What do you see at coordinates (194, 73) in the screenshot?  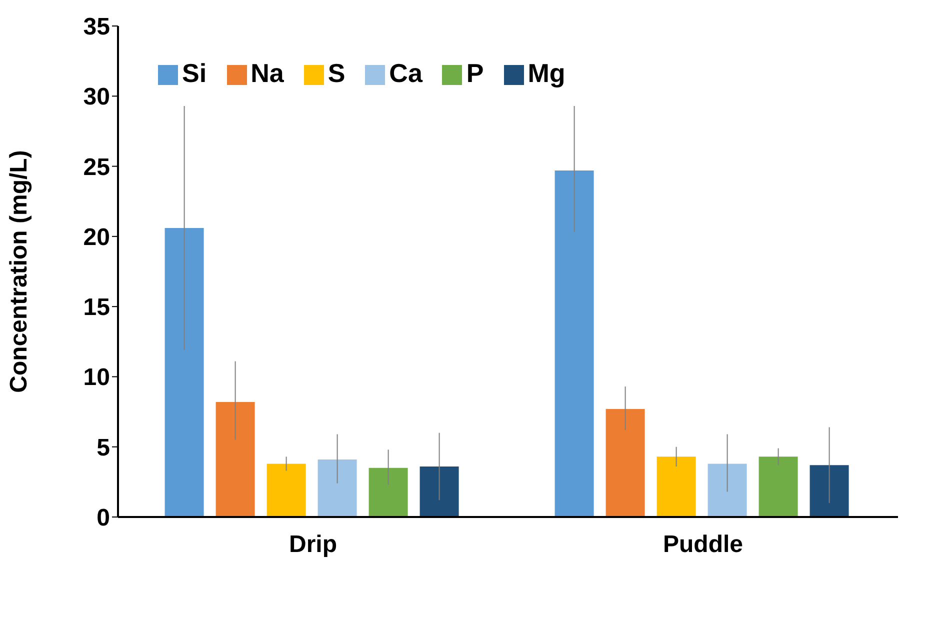 I see `legend-label: Si` at bounding box center [194, 73].